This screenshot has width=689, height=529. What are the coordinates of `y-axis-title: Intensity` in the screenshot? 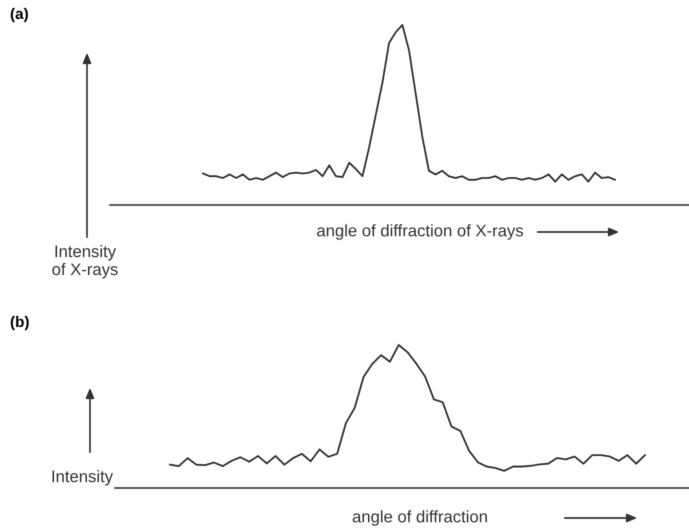 It's located at (83, 478).